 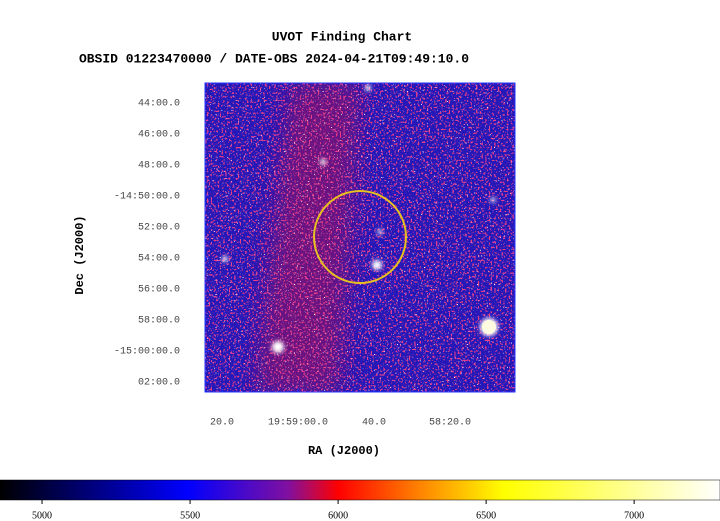 I want to click on colorbar-tick-label: 6500, so click(x=486, y=515).